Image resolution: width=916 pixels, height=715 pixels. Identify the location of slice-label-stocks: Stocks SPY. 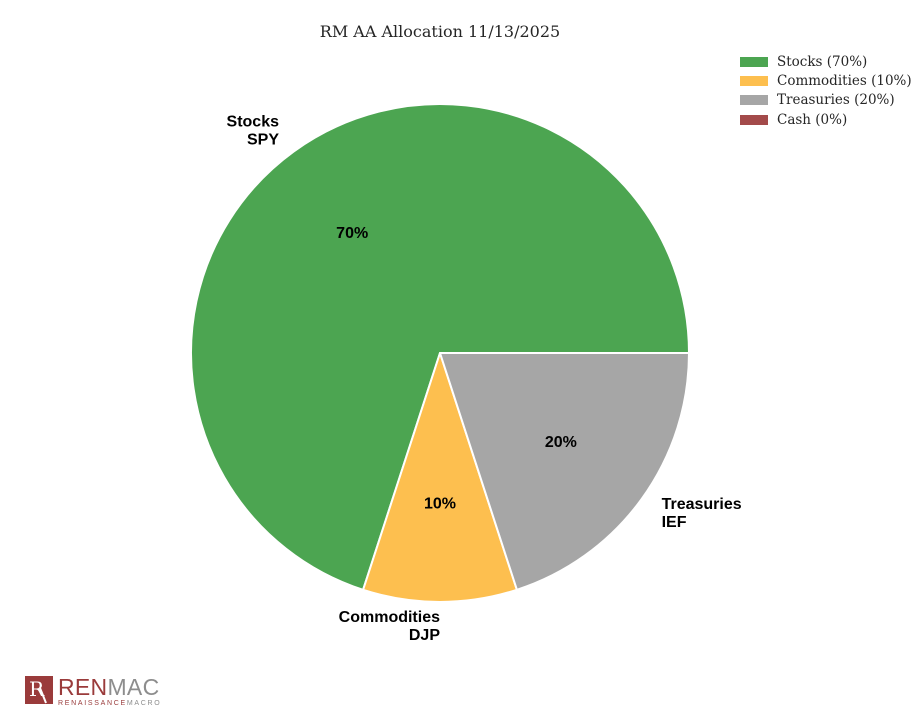
(253, 130).